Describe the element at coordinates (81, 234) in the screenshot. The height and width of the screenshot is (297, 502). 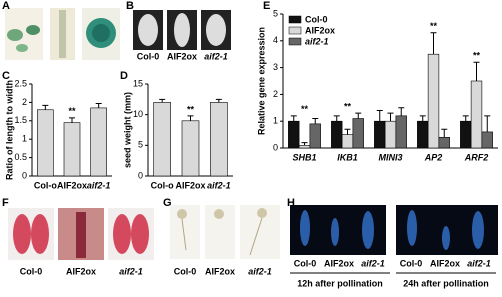
I see `panel-f-images` at that location.